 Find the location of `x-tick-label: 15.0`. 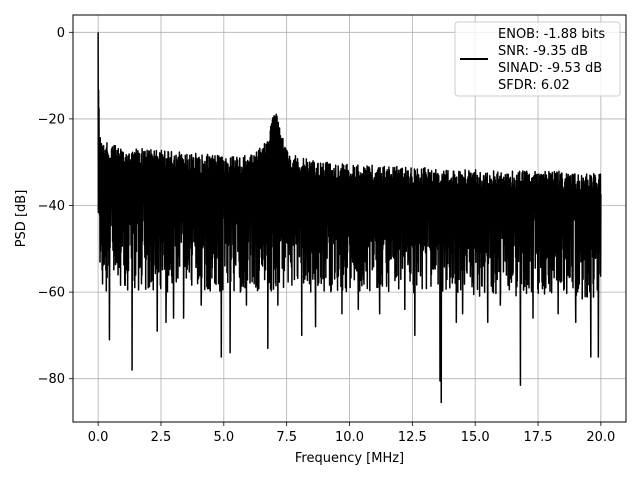

x-tick-label: 15.0 is located at coordinates (475, 437).